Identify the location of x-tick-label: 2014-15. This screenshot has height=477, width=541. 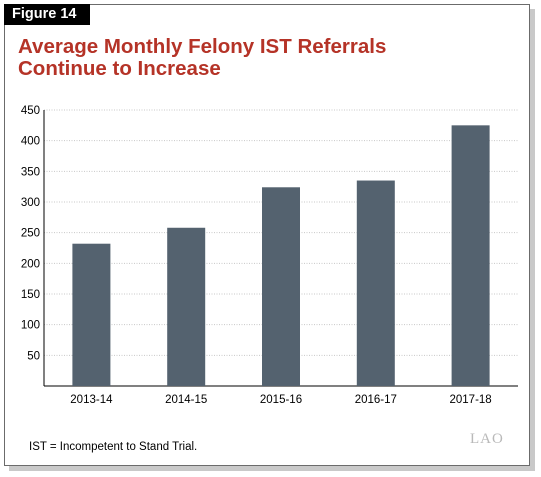
(186, 400).